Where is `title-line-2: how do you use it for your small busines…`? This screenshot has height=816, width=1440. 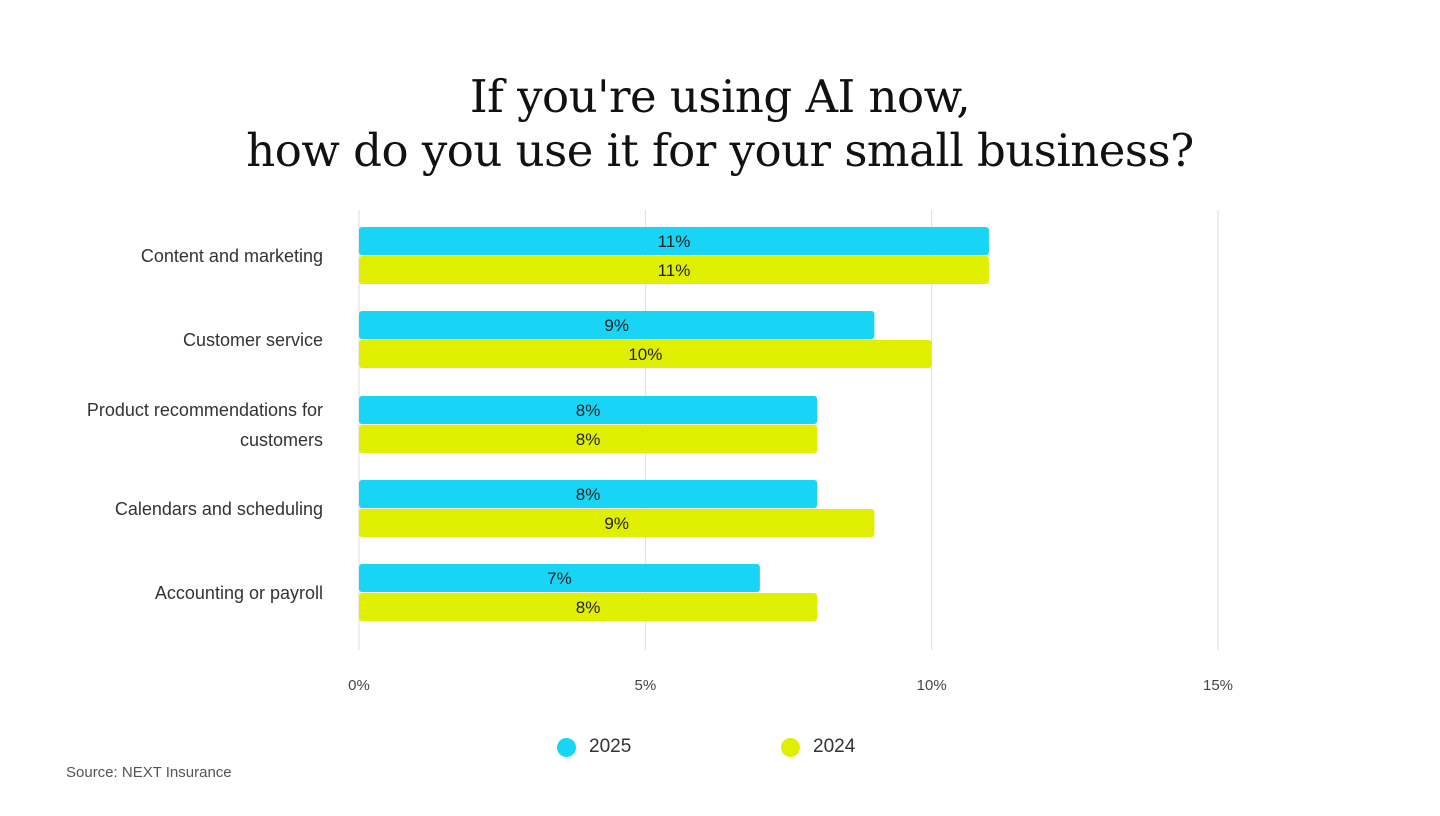 title-line-2: how do you use it for your small busines… is located at coordinates (720, 150).